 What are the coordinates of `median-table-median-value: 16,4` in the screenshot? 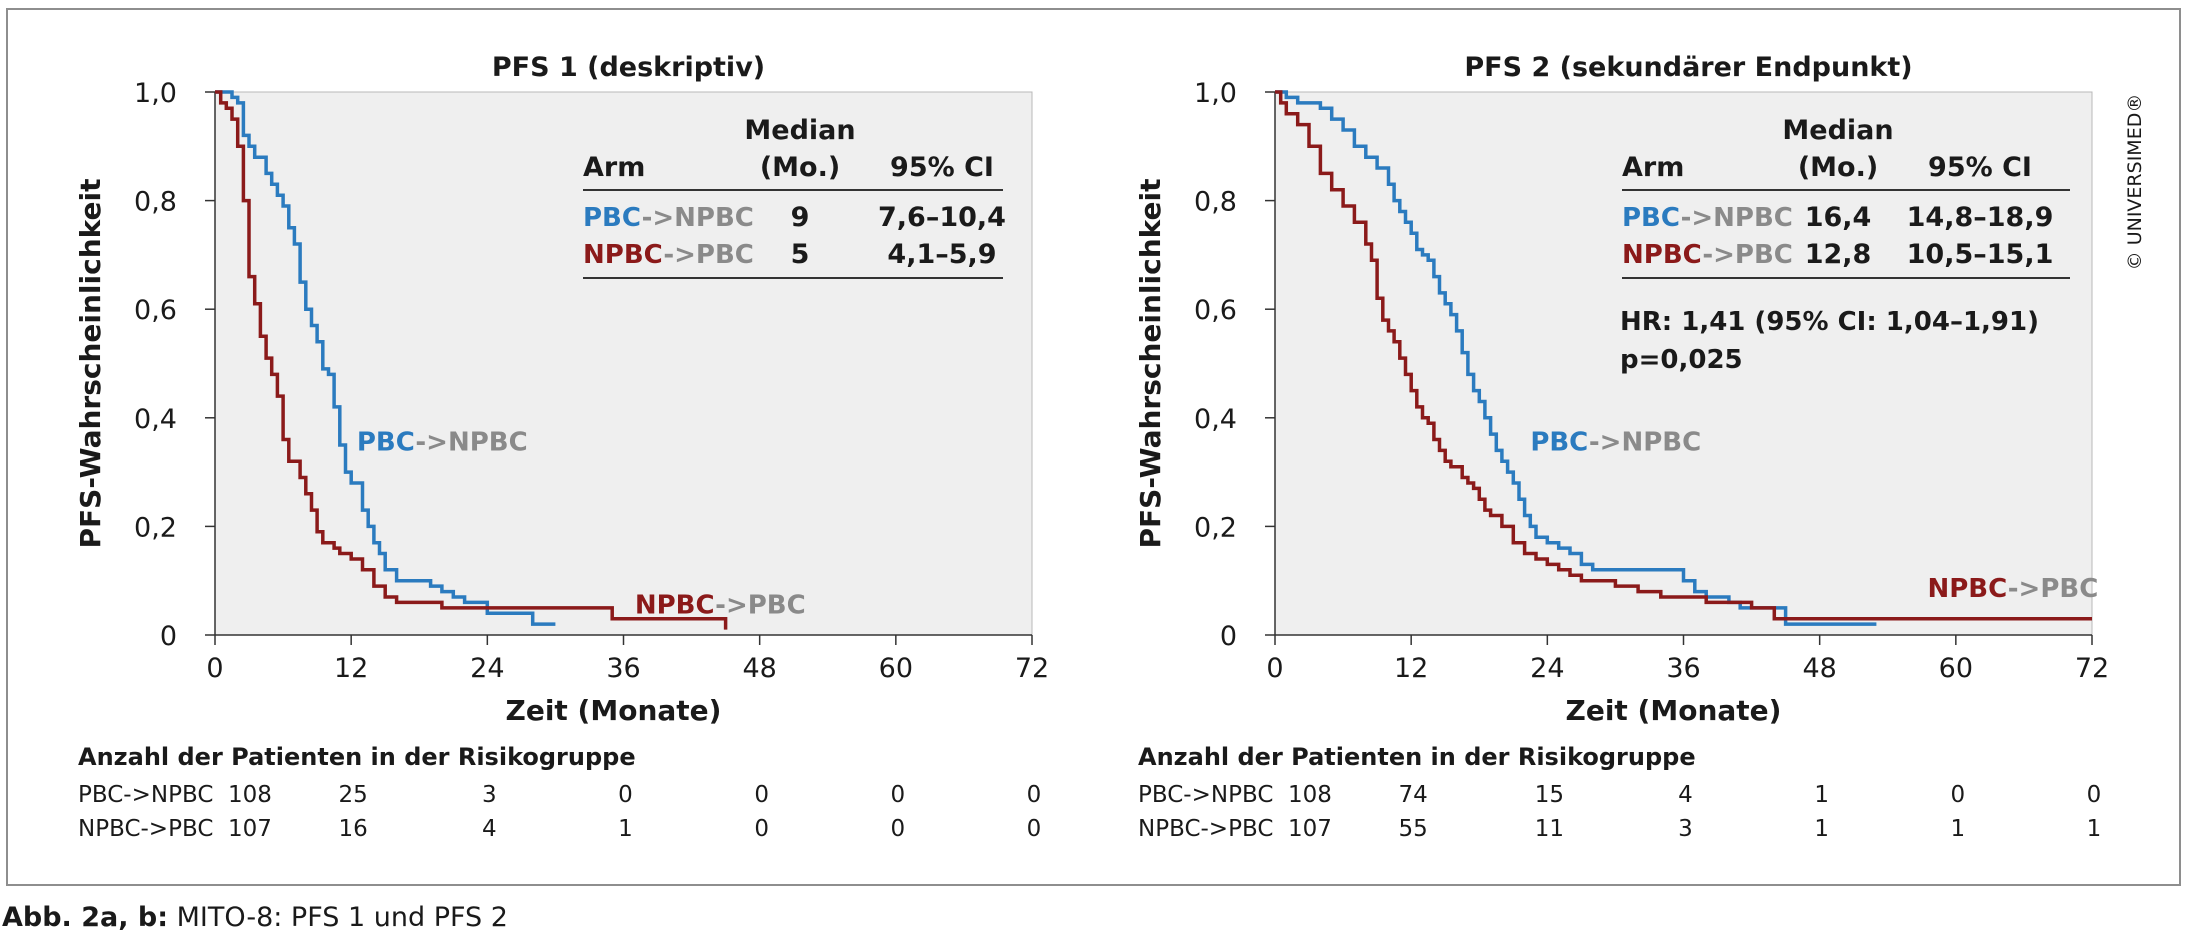 It's located at (1838, 217).